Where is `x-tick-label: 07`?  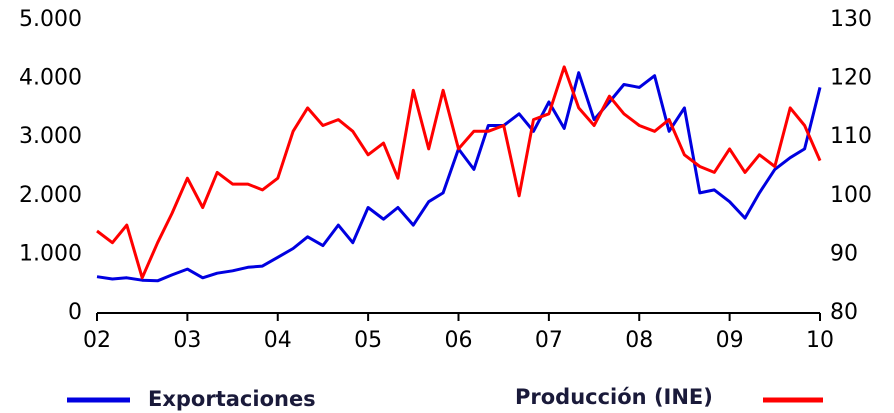 x-tick-label: 07 is located at coordinates (549, 340).